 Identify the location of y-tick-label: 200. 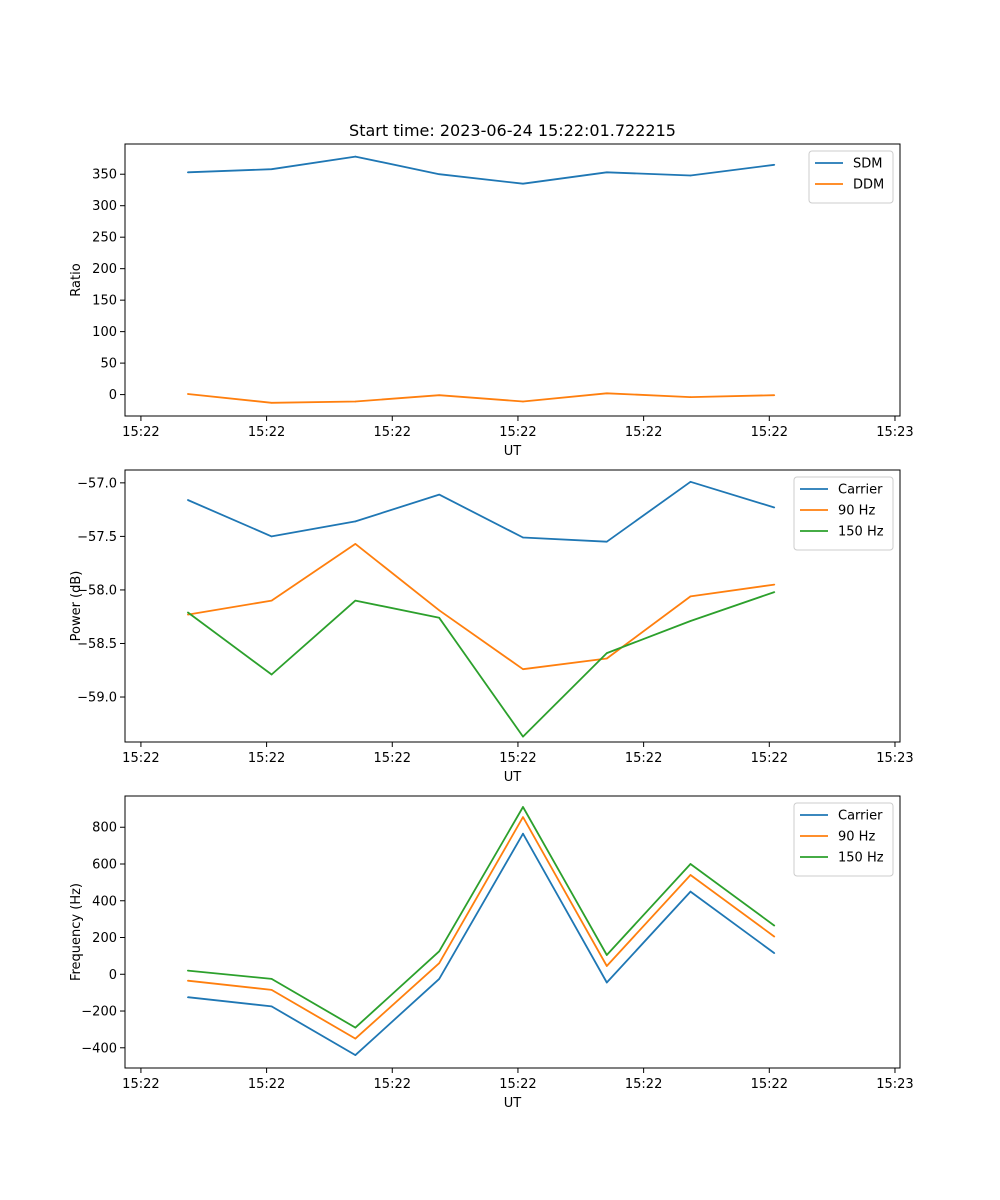
(104, 938).